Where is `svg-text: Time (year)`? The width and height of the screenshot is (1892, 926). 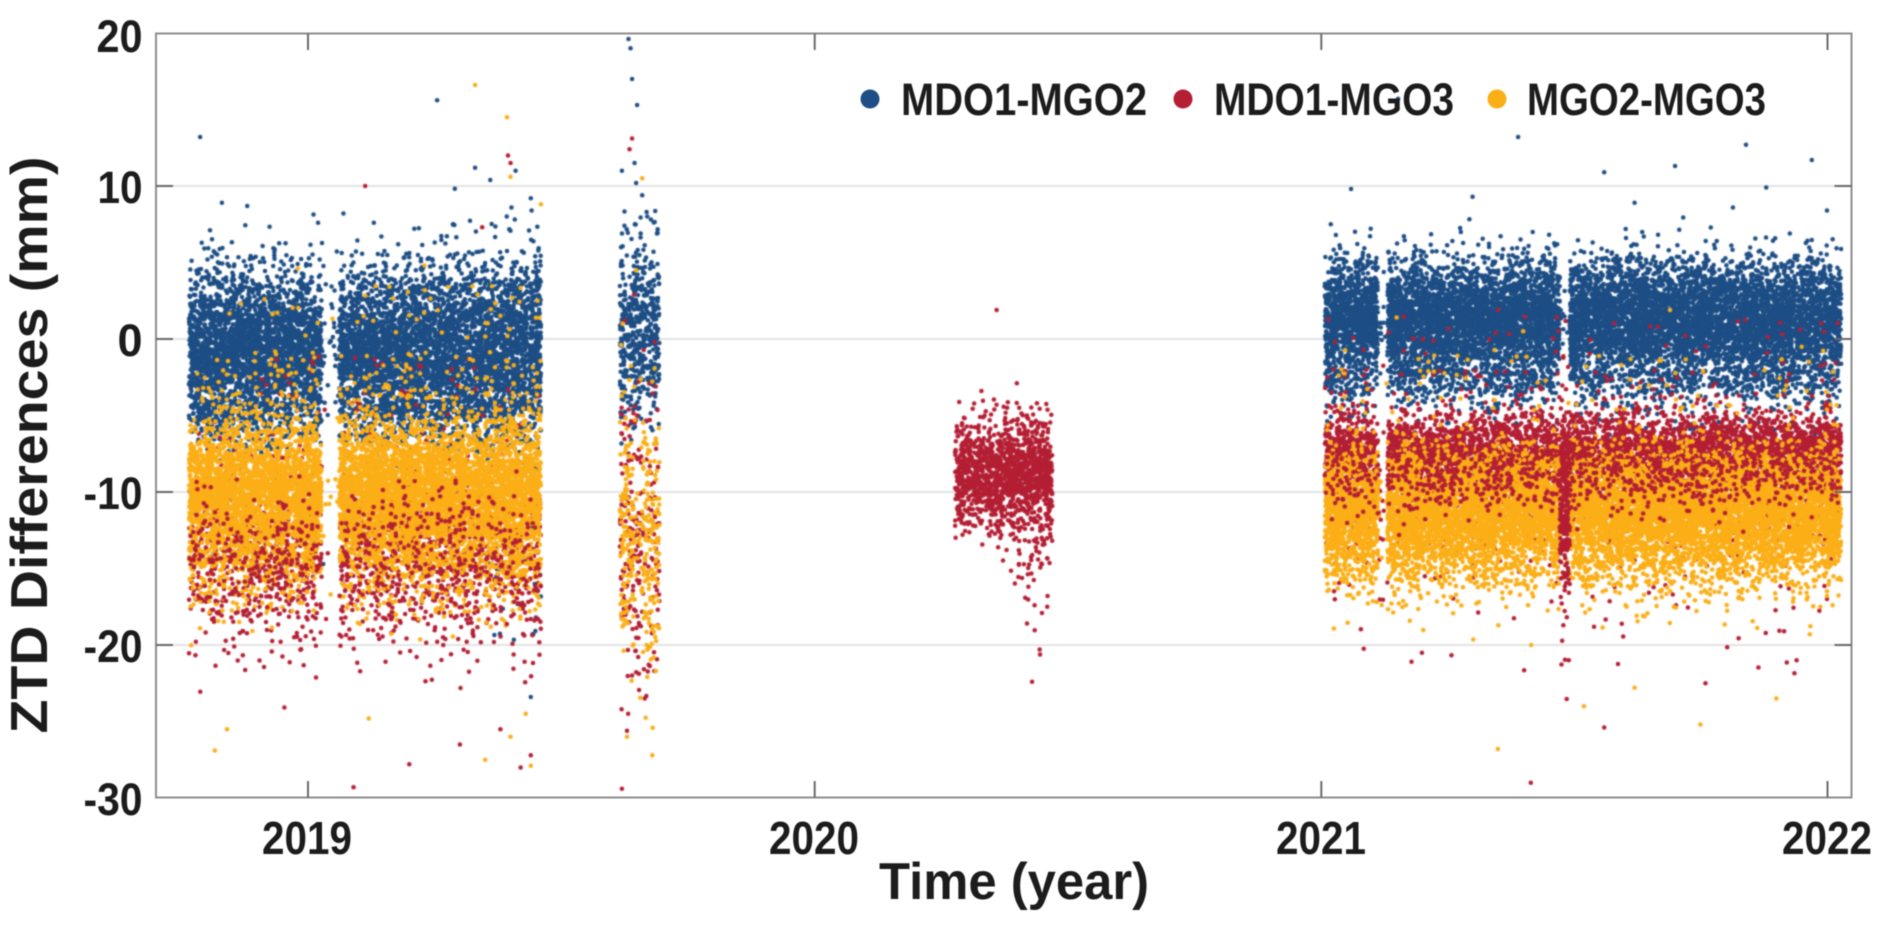
svg-text: Time (year) is located at coordinates (1014, 882).